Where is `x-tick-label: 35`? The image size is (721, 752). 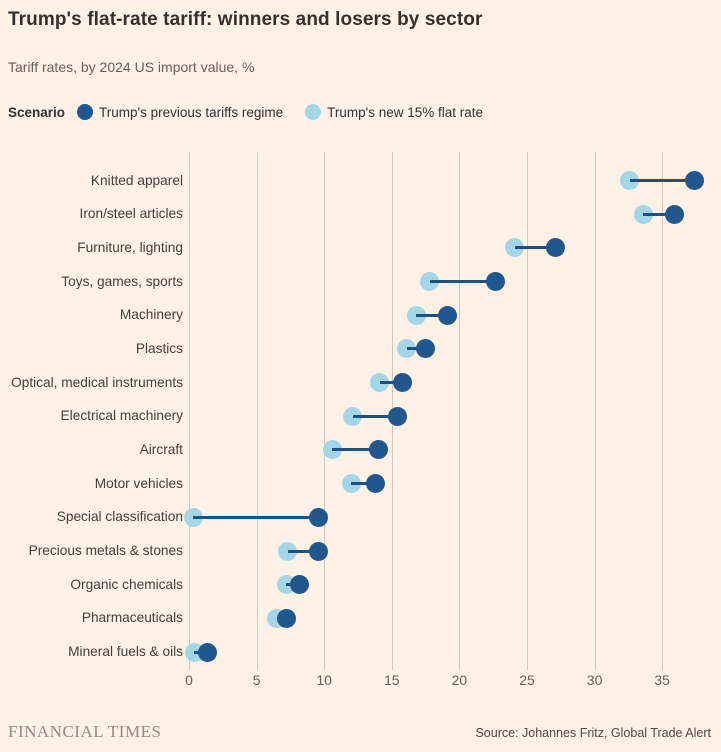
x-tick-label: 35 is located at coordinates (662, 680).